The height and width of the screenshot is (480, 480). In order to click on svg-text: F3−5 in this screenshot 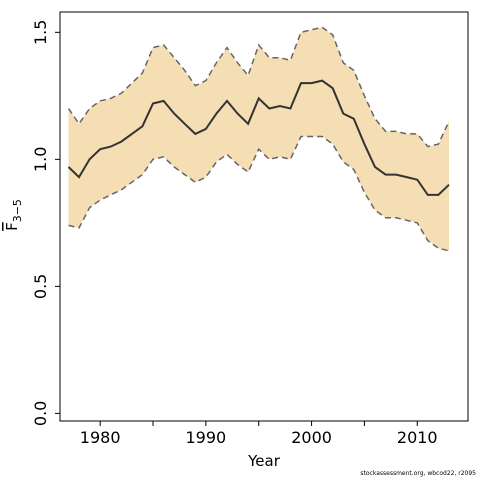, I will do `click(13, 215)`.